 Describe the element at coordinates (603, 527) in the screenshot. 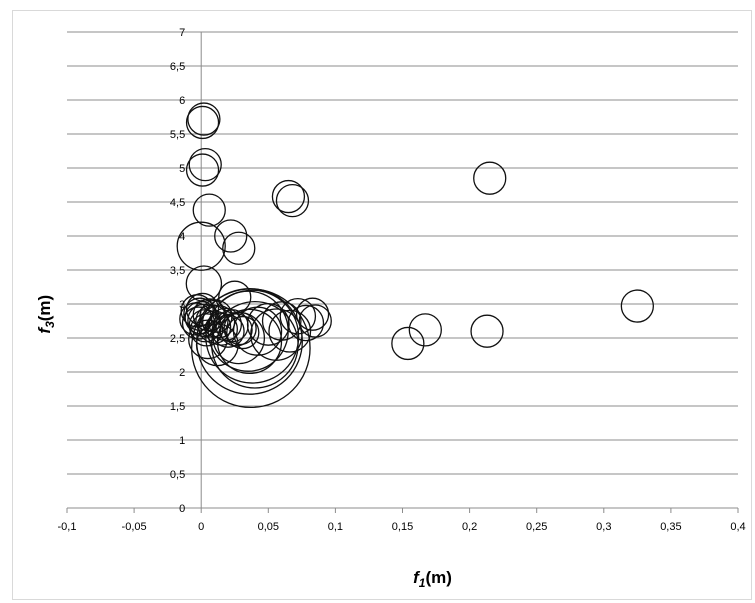

I see `x-tick-label: 0,3` at that location.